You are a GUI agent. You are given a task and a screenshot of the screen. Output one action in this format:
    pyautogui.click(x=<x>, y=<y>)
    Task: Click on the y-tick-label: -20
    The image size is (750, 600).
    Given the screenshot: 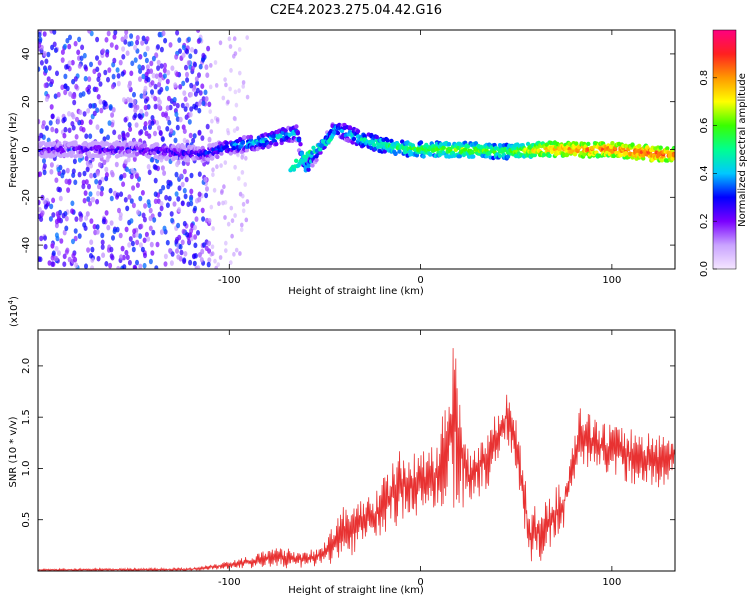 What is the action you would take?
    pyautogui.click(x=26, y=197)
    